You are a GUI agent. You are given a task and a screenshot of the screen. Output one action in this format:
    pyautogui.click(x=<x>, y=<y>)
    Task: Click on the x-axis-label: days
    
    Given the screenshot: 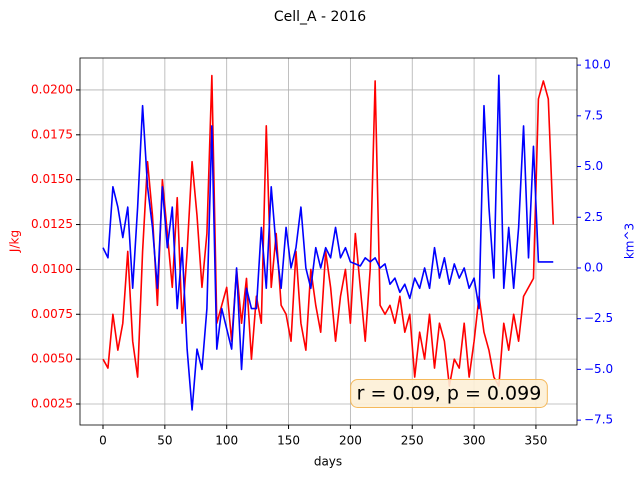 What is the action you would take?
    pyautogui.click(x=328, y=462)
    